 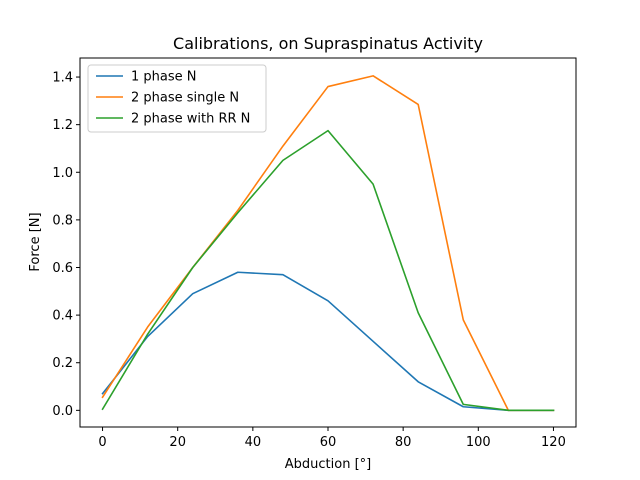 What do you see at coordinates (35, 241) in the screenshot?
I see `y-axis-label: Force [N]` at bounding box center [35, 241].